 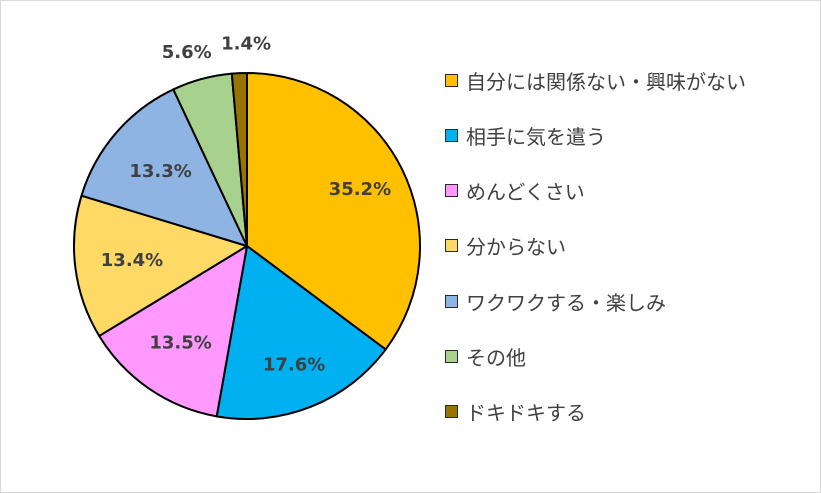 I want to click on legend-item: 相手に気を遣う, so click(x=525, y=135).